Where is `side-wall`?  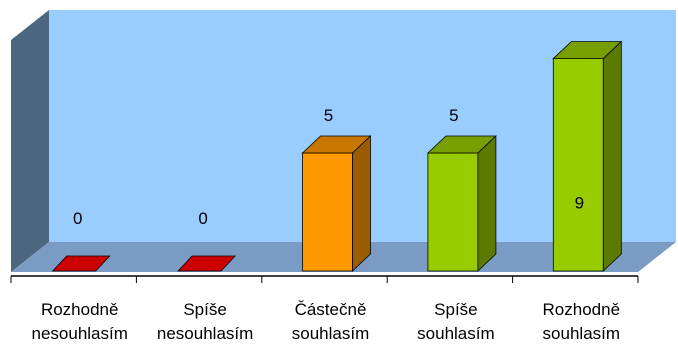 side-wall is located at coordinates (30, 141).